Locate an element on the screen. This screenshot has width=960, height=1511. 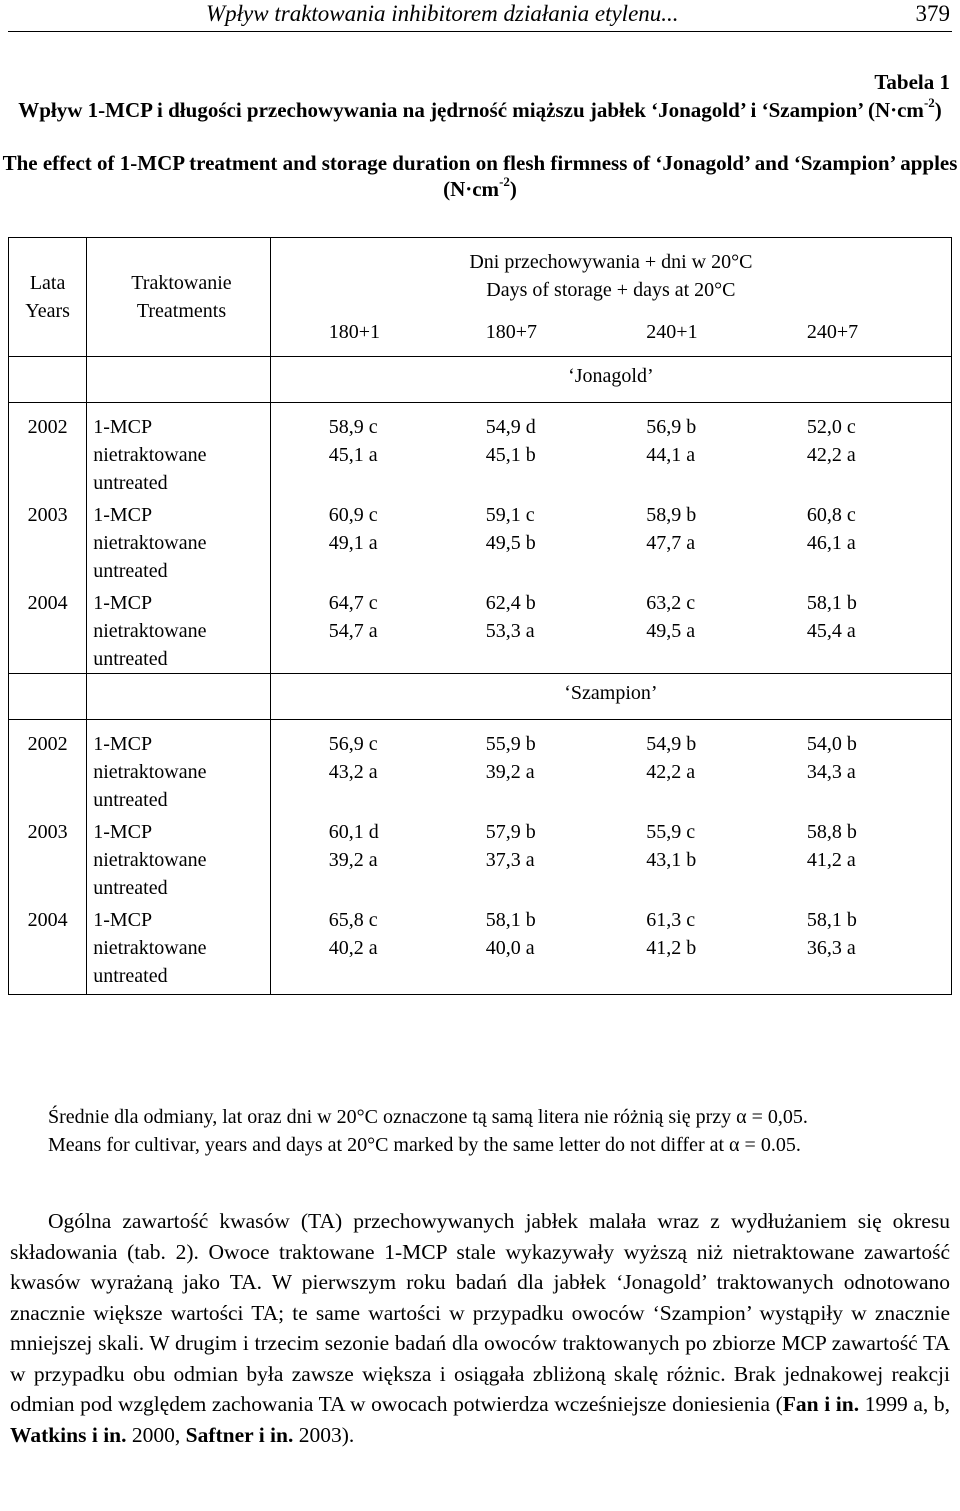
value-cell: 54,0 b 34,3 a is located at coordinates (879, 766).